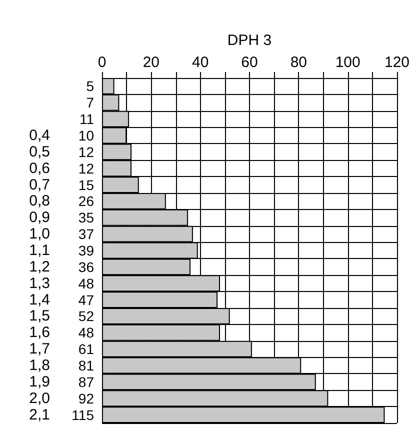 Image resolution: width=417 pixels, height=427 pixels. I want to click on data-label: 115, so click(83, 414).